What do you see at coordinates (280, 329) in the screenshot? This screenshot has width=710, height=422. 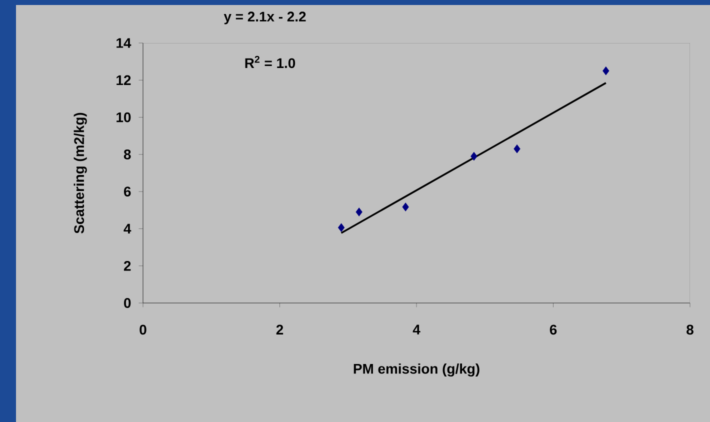 I see `x-tick-label: 2` at bounding box center [280, 329].